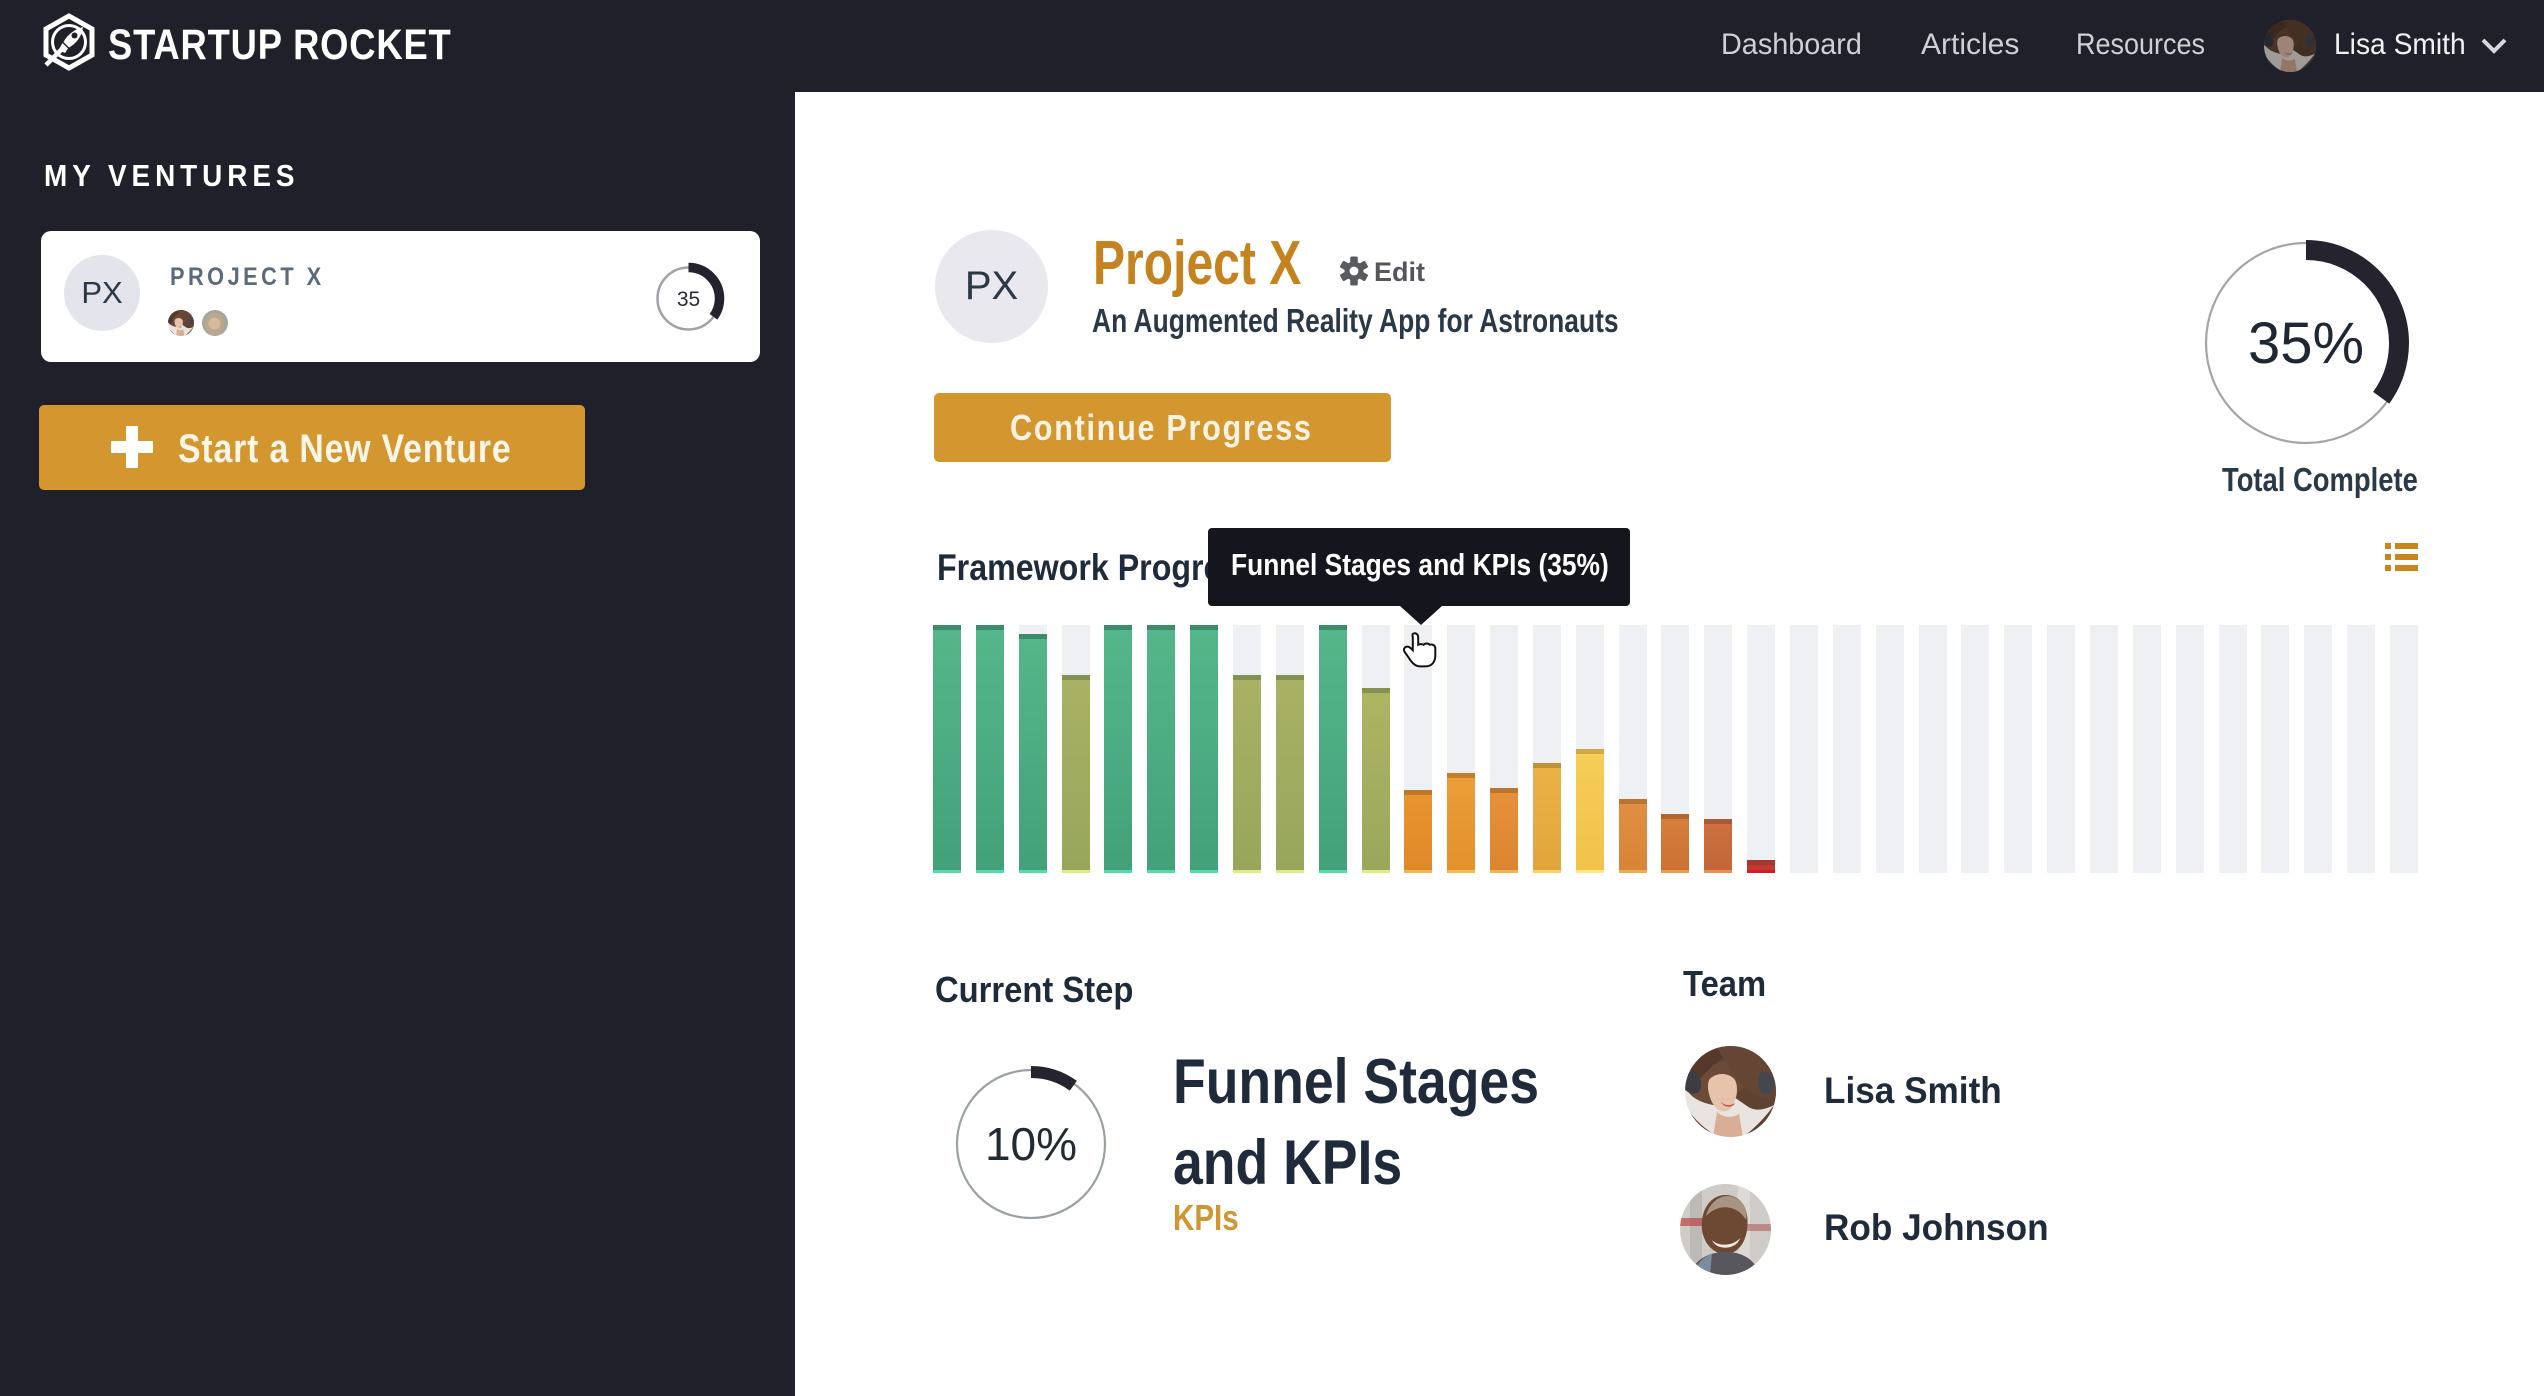  Describe the element at coordinates (2306, 343) in the screenshot. I see `svg-text: 35%` at that location.